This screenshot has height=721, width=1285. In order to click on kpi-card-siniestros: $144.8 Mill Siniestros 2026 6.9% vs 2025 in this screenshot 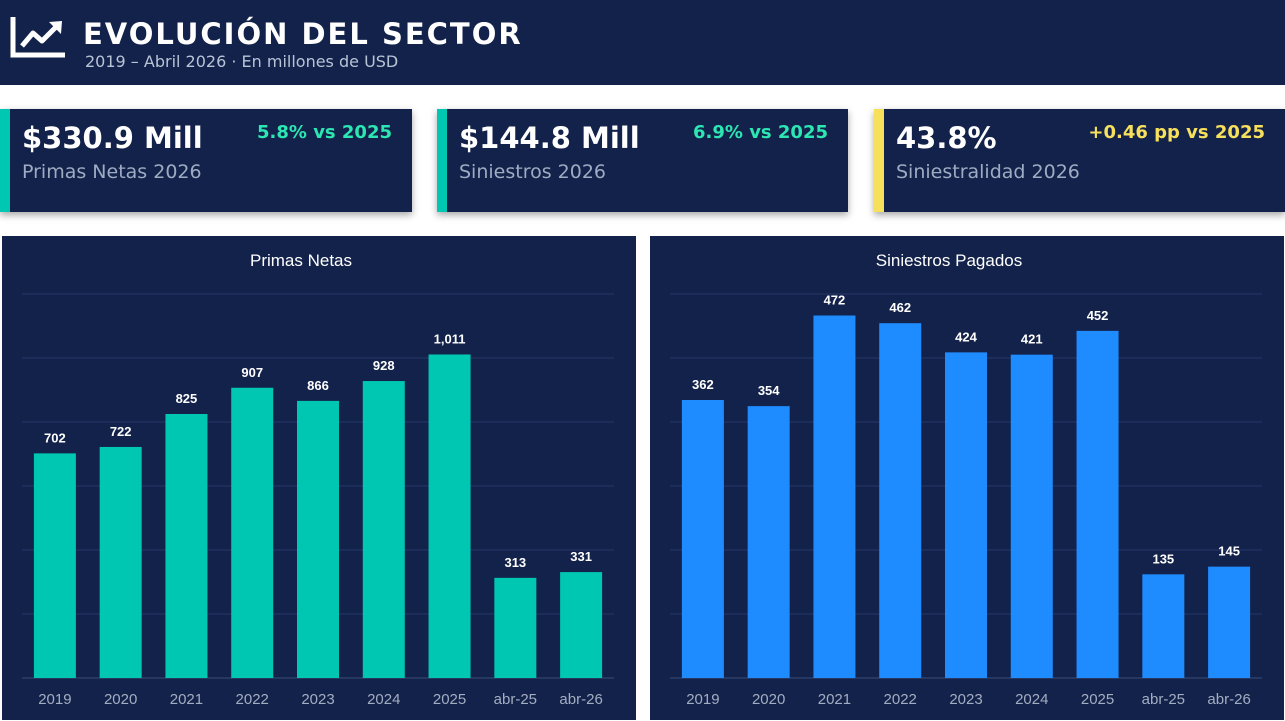, I will do `click(642, 160)`.